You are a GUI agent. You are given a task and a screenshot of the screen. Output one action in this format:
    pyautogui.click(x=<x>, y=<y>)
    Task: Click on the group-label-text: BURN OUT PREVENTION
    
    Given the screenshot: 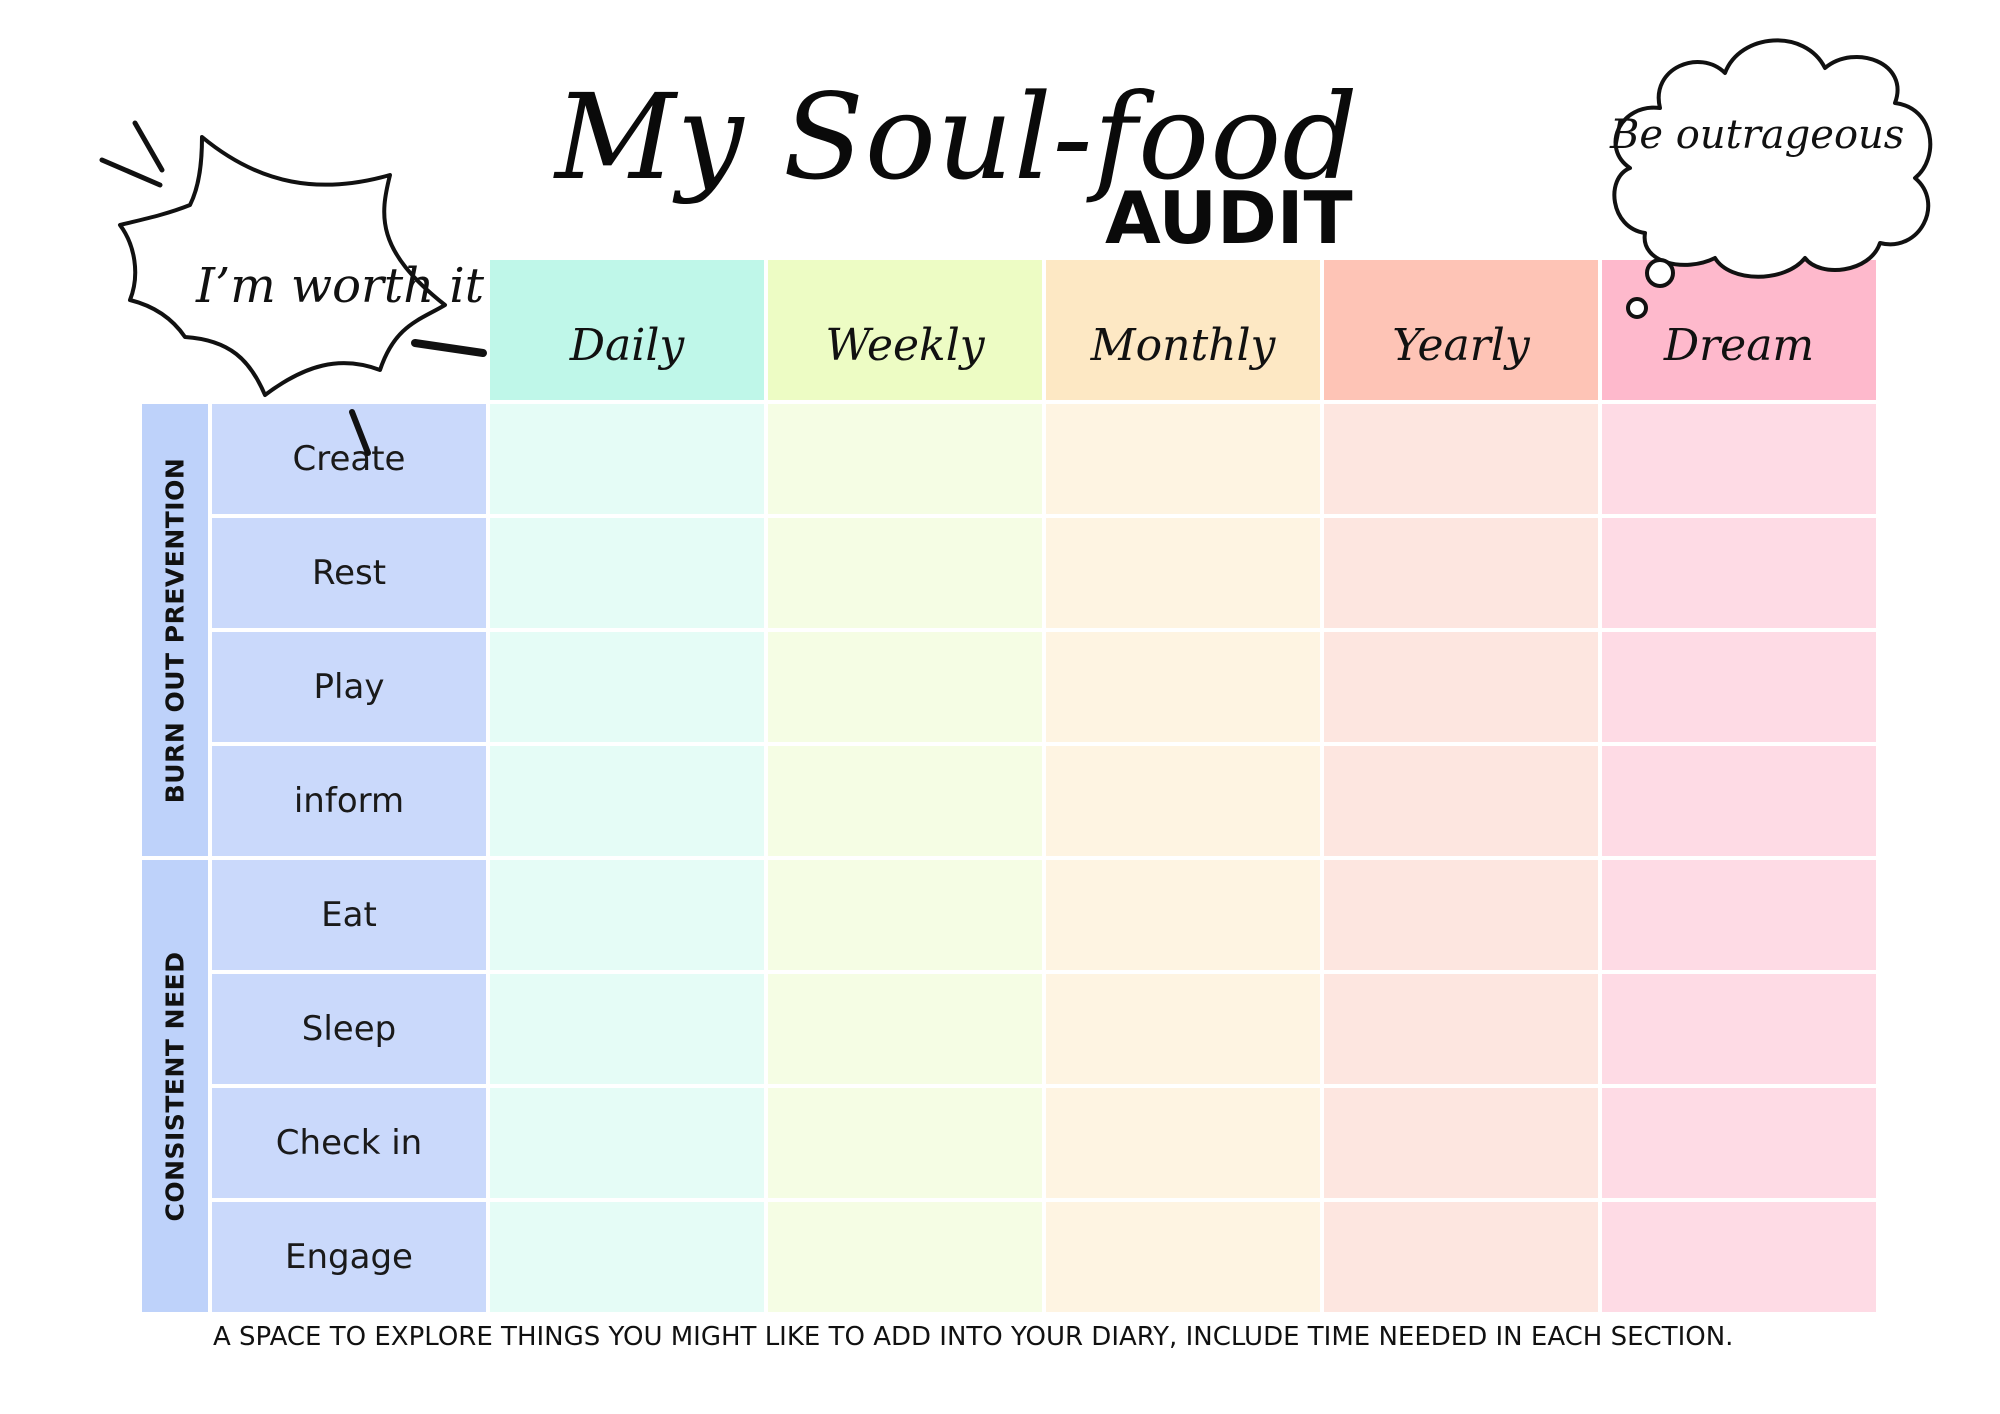 What is the action you would take?
    pyautogui.click(x=175, y=630)
    